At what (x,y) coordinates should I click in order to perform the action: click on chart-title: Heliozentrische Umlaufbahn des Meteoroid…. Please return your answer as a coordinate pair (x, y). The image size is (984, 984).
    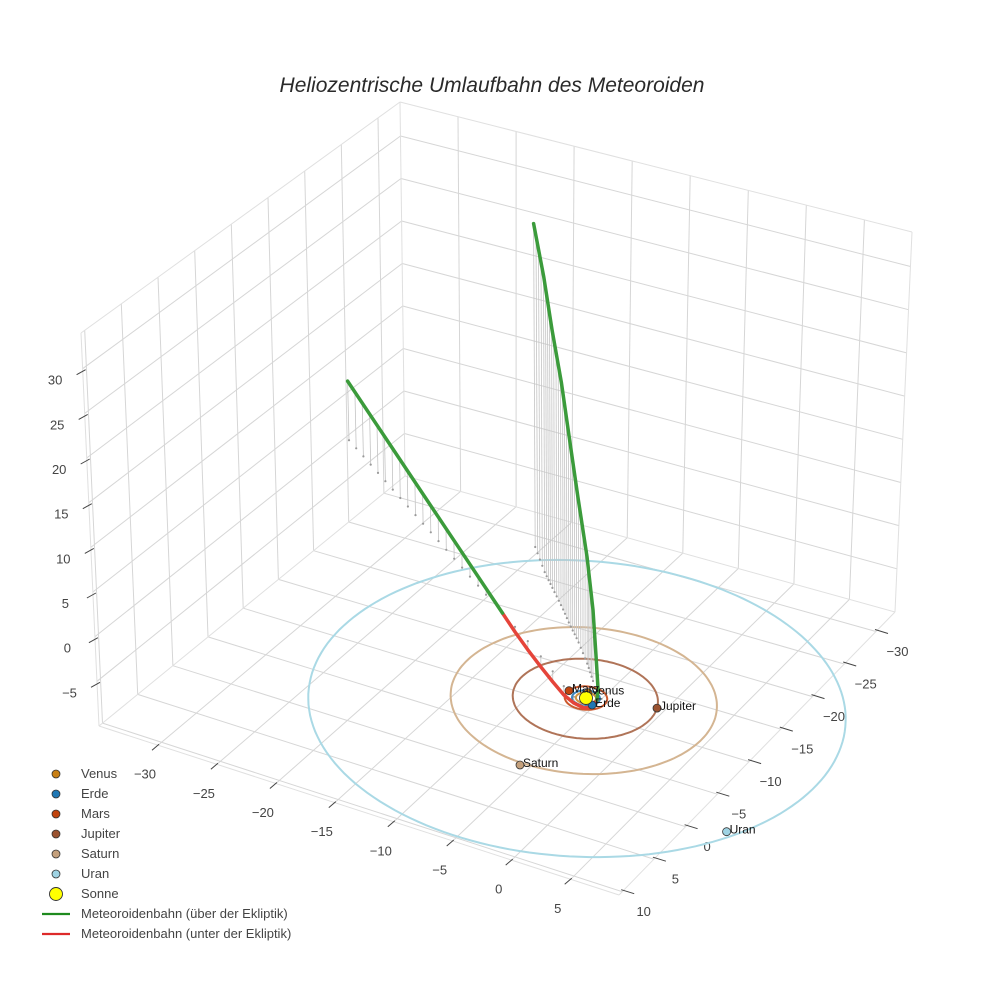
    Looking at the image, I should click on (492, 85).